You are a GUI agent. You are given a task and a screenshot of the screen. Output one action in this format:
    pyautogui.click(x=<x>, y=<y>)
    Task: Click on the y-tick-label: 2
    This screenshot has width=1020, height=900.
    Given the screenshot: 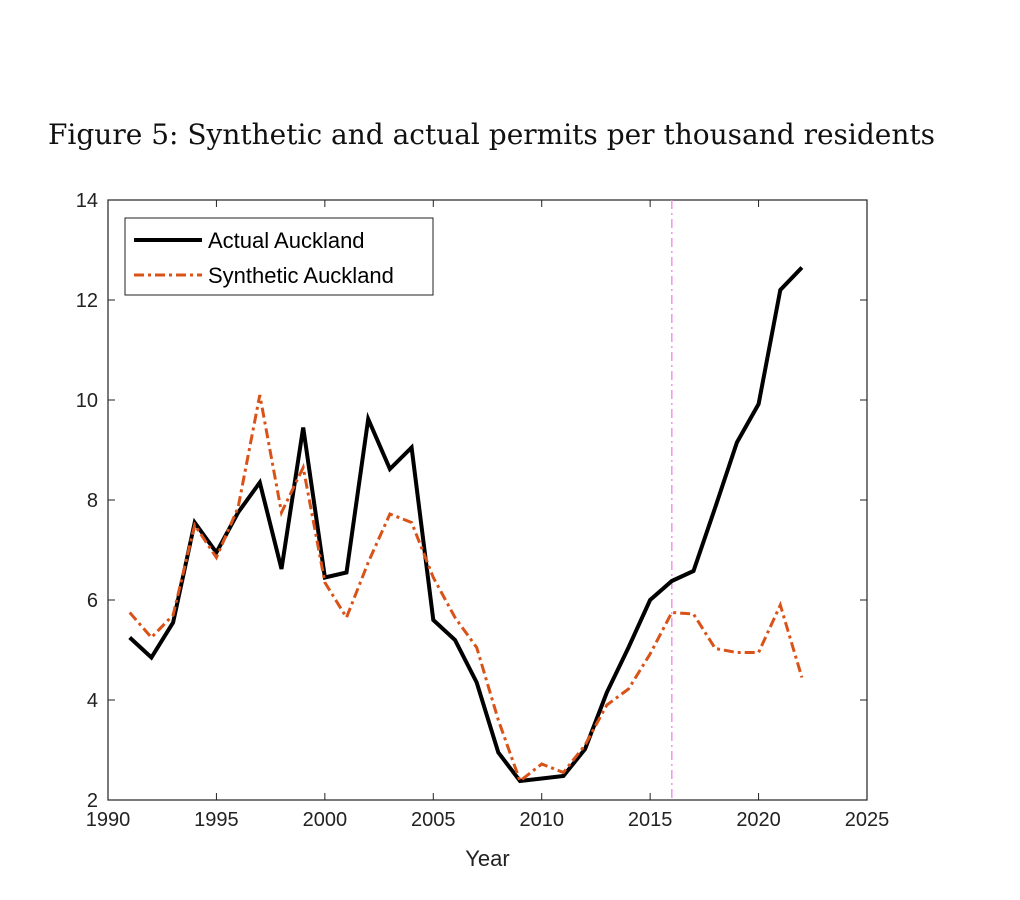 What is the action you would take?
    pyautogui.click(x=92, y=801)
    